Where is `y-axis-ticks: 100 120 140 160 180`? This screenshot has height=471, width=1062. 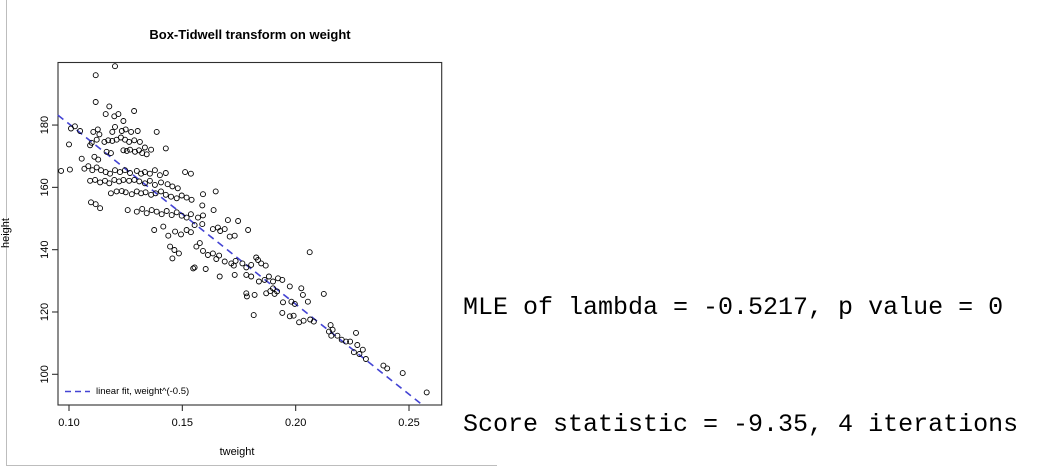 y-axis-ticks: 100 120 140 160 180 is located at coordinates (48, 249).